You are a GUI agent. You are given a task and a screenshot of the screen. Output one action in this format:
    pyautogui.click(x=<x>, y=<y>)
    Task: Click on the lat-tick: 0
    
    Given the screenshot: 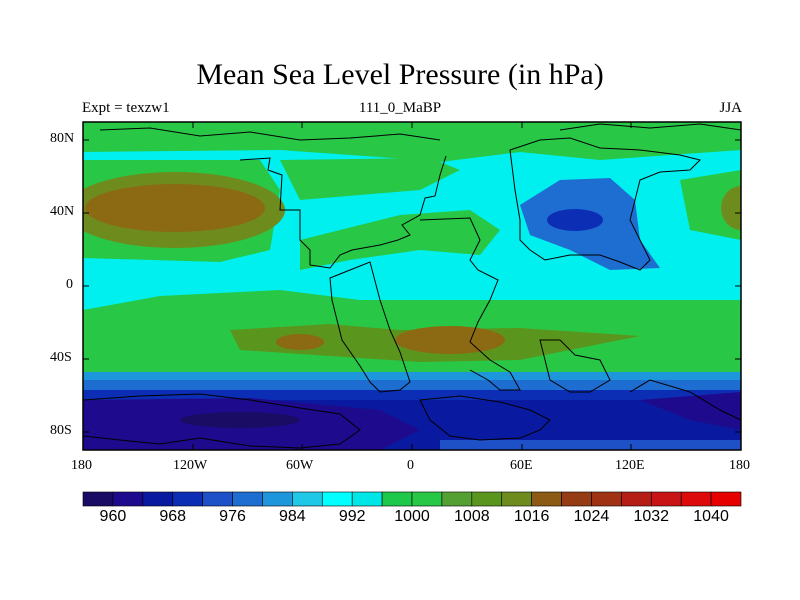 What is the action you would take?
    pyautogui.click(x=69, y=284)
    